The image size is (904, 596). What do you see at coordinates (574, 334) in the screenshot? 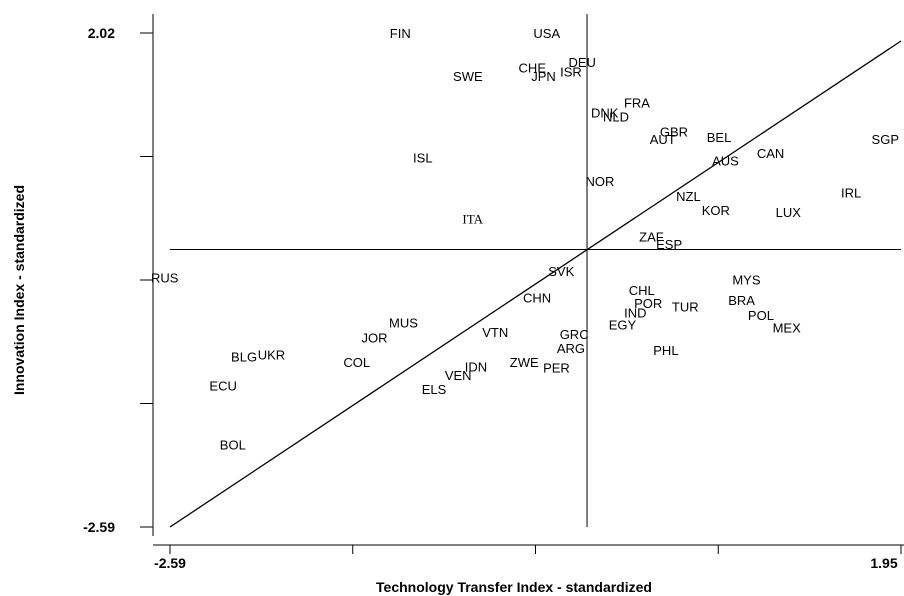
I see `point-label-grc: GRC` at bounding box center [574, 334].